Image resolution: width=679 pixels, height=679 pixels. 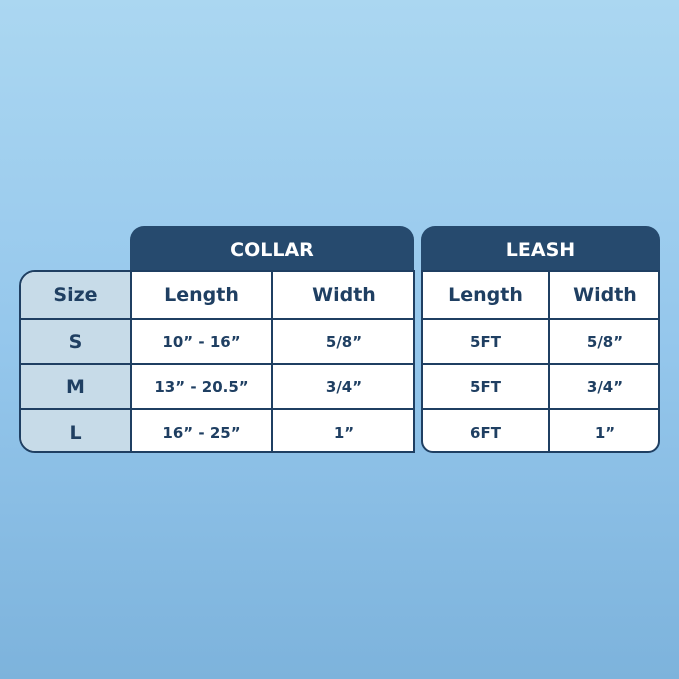 I want to click on leash-table: Length Width 5FT 5/8” 5FT 3/4” 6FT 1”, so click(x=540, y=361).